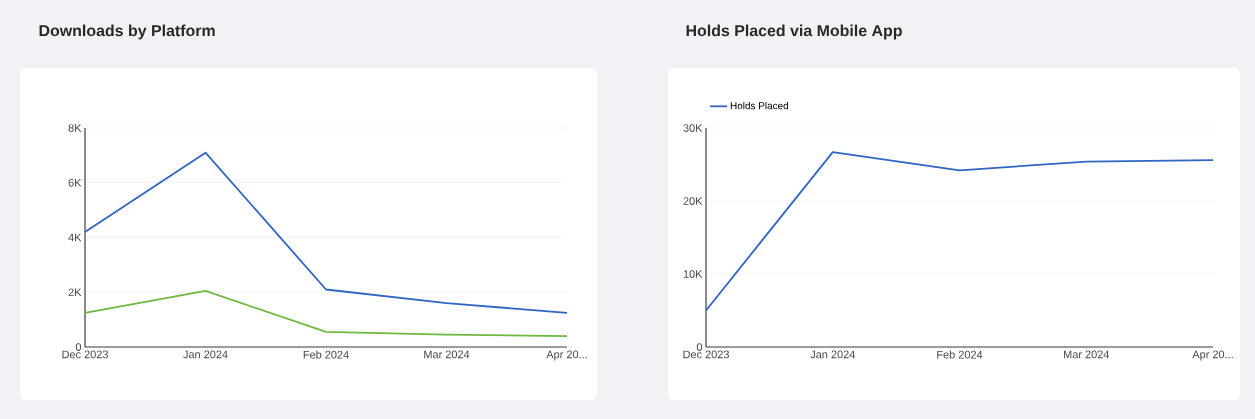 This screenshot has height=419, width=1255. What do you see at coordinates (75, 292) in the screenshot?
I see `y-tick-label: 2K` at bounding box center [75, 292].